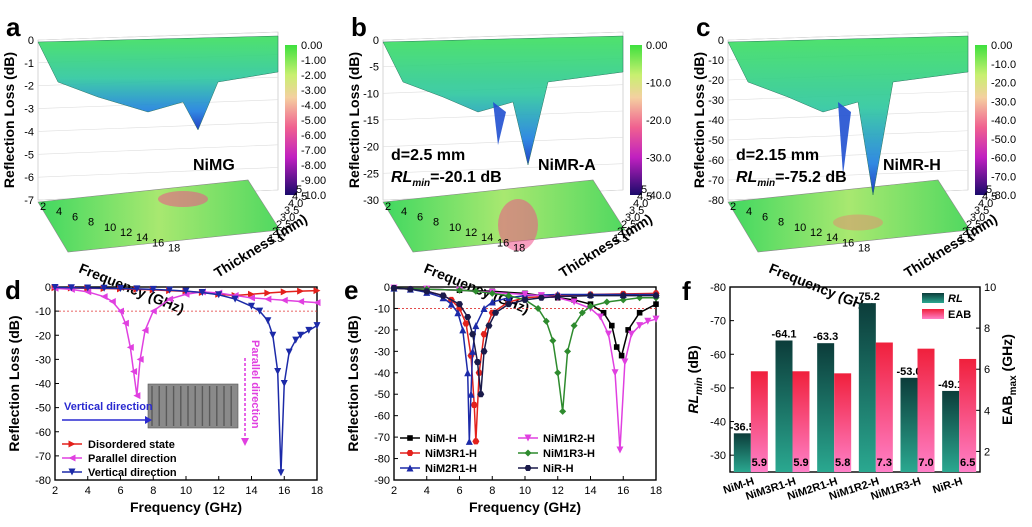  What do you see at coordinates (29, 178) in the screenshot?
I see `z-tick-label: -6` at bounding box center [29, 178].